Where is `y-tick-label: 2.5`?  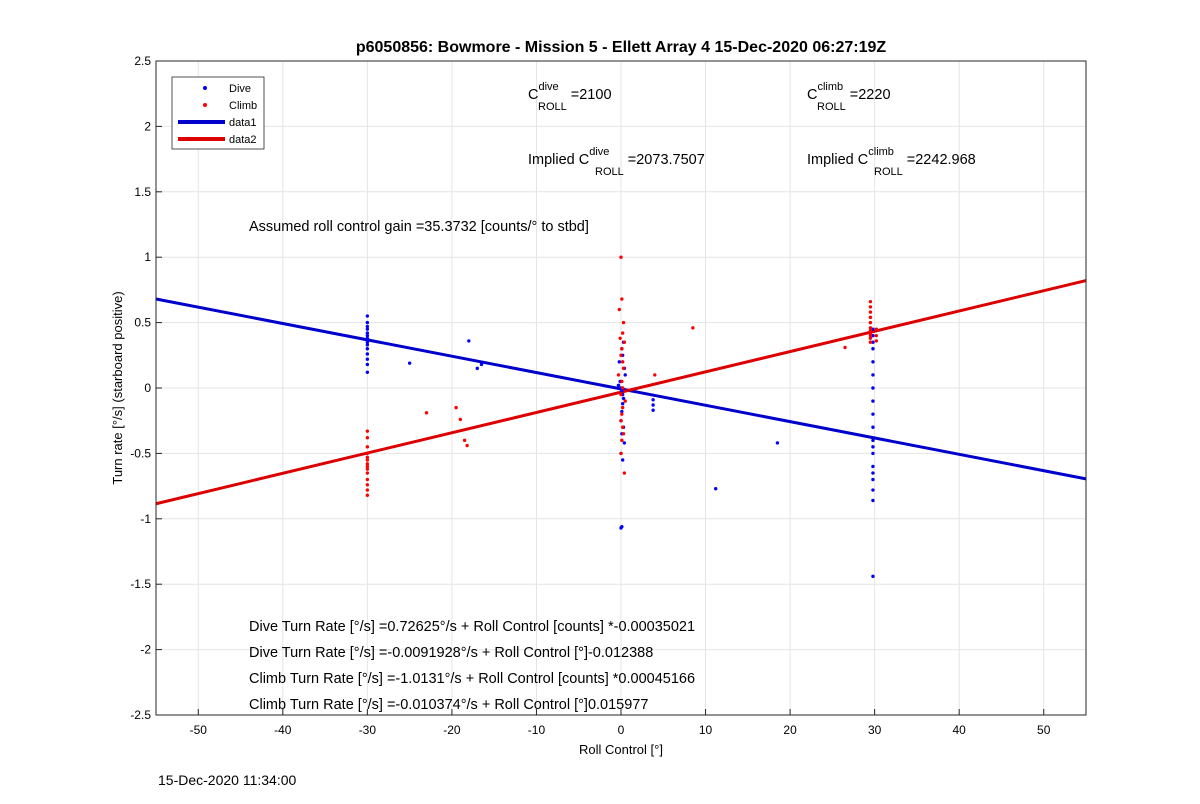
y-tick-label: 2.5 is located at coordinates (142, 61).